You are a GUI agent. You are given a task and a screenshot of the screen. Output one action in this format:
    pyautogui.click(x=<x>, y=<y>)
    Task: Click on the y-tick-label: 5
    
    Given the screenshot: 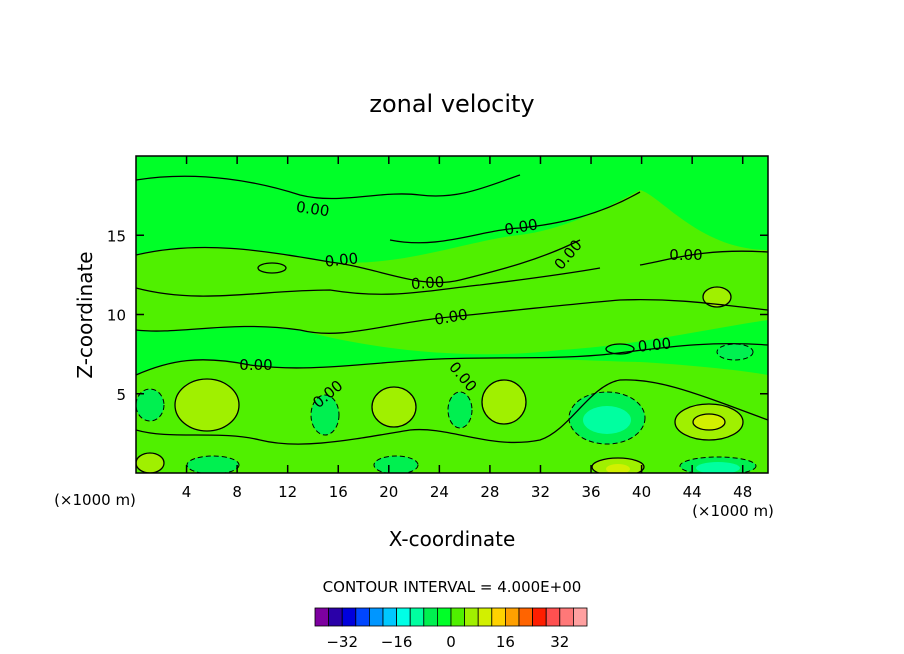 What is the action you would take?
    pyautogui.click(x=121, y=395)
    